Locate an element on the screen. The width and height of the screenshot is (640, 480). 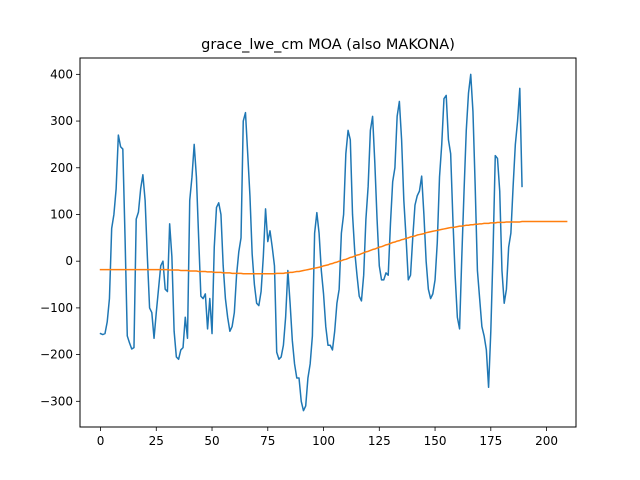
x-tick-label: 150 is located at coordinates (435, 441).